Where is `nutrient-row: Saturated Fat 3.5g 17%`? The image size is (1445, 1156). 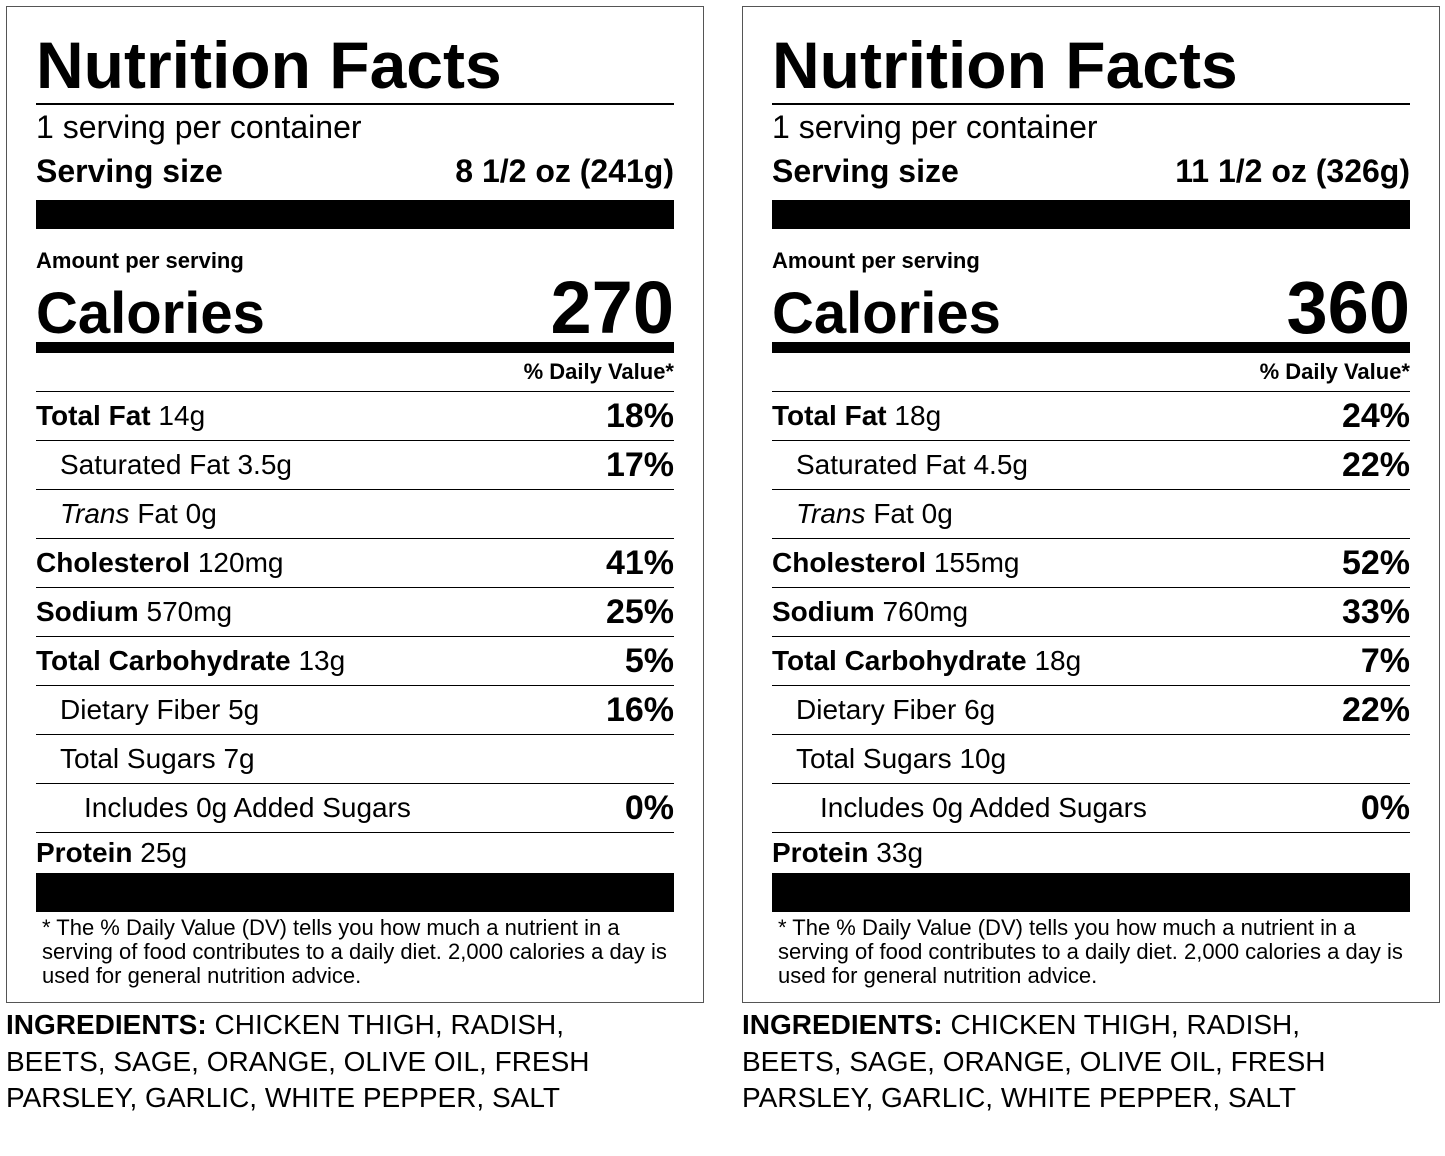 nutrient-row: Saturated Fat 3.5g 17% is located at coordinates (355, 465).